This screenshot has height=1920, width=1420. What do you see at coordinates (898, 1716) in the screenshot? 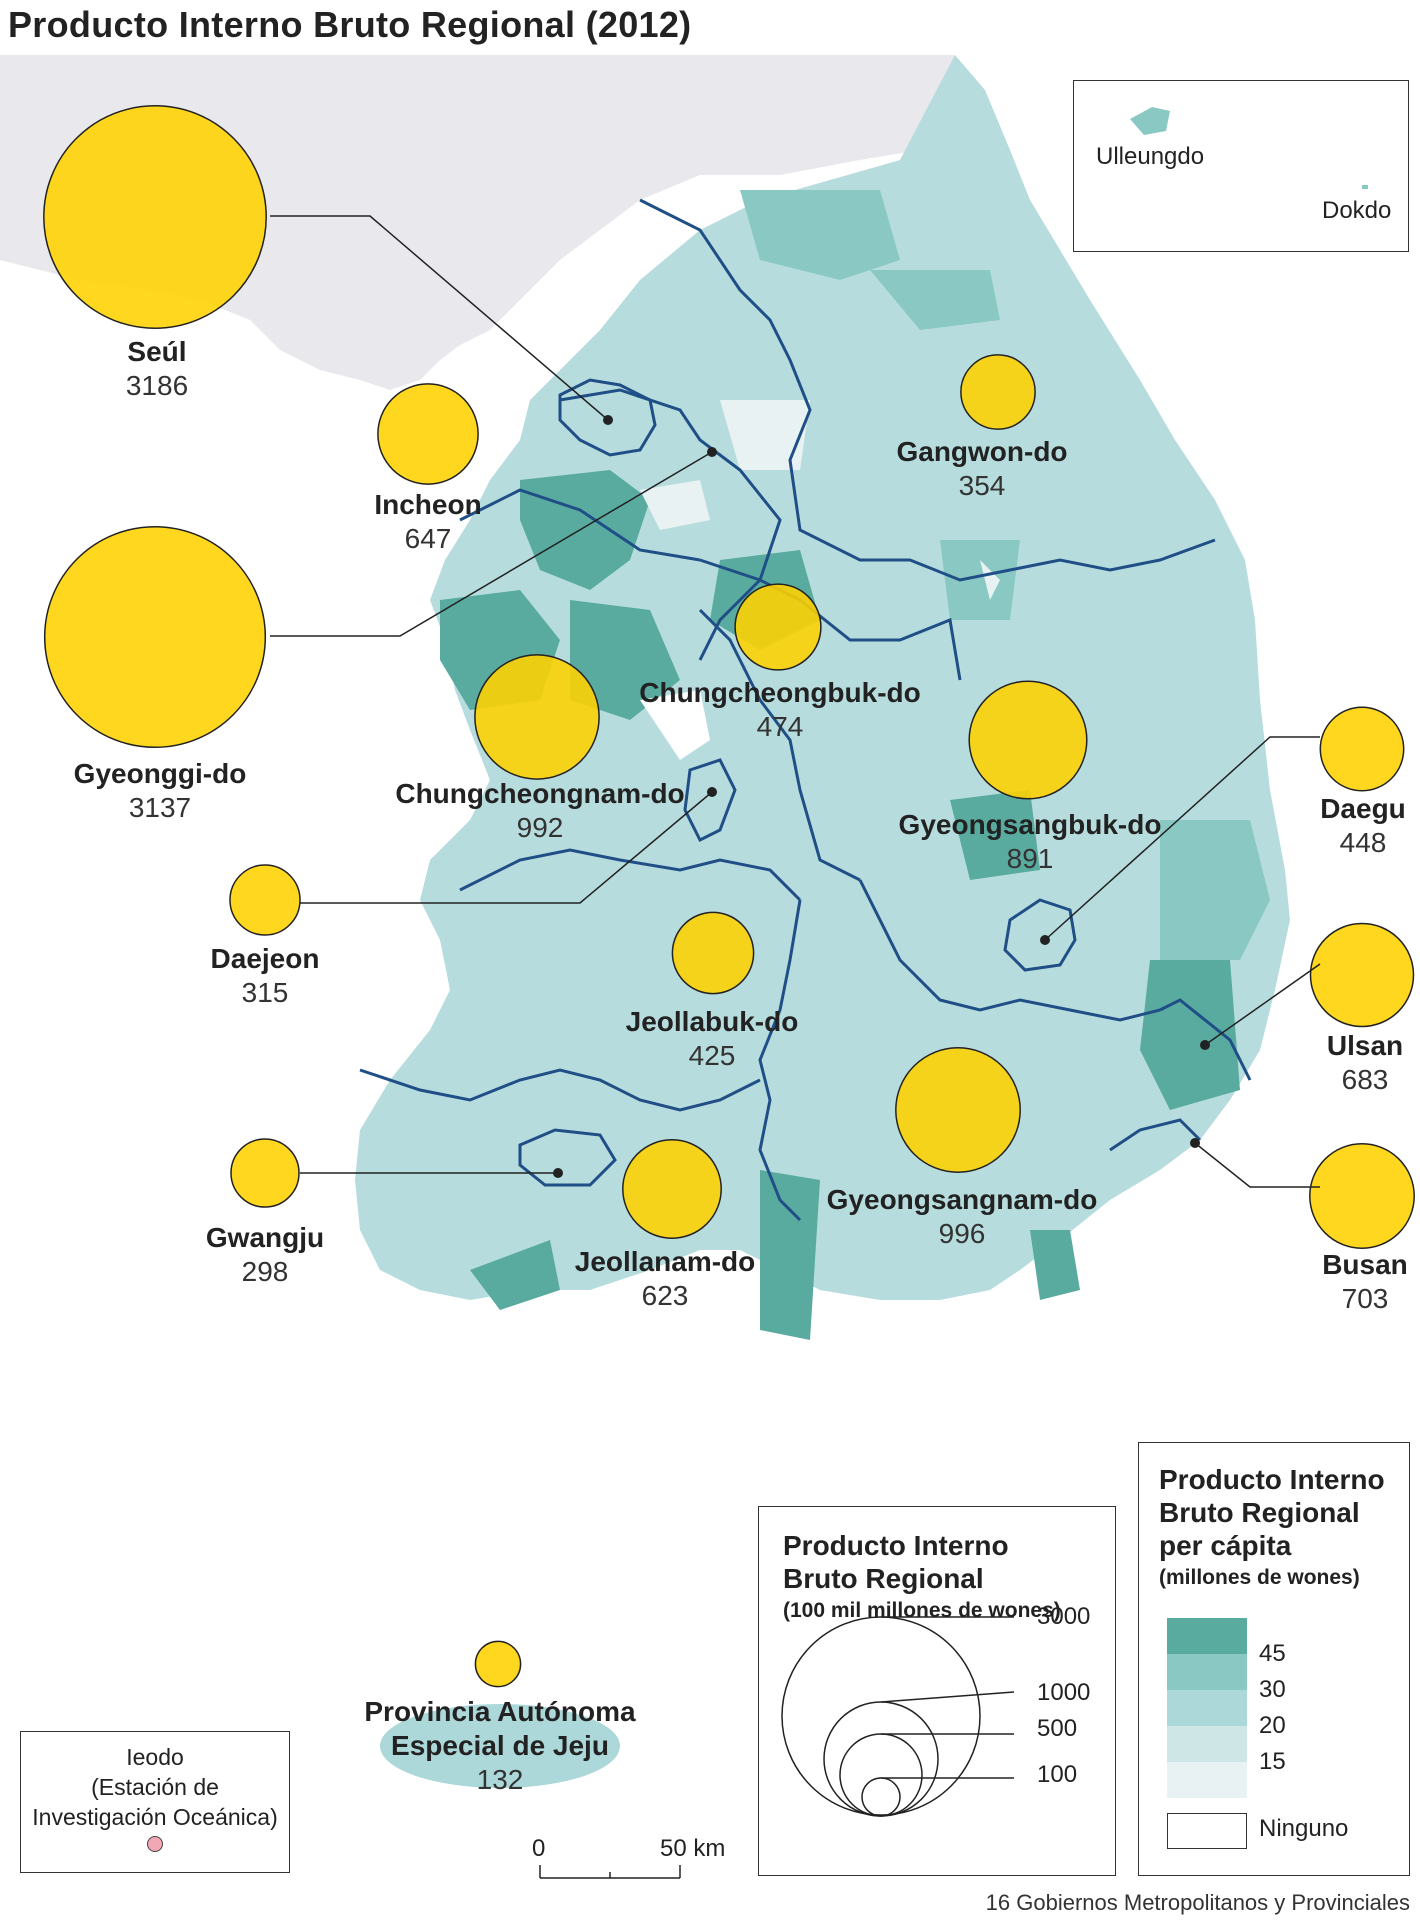
I see `size-legend-circles` at bounding box center [898, 1716].